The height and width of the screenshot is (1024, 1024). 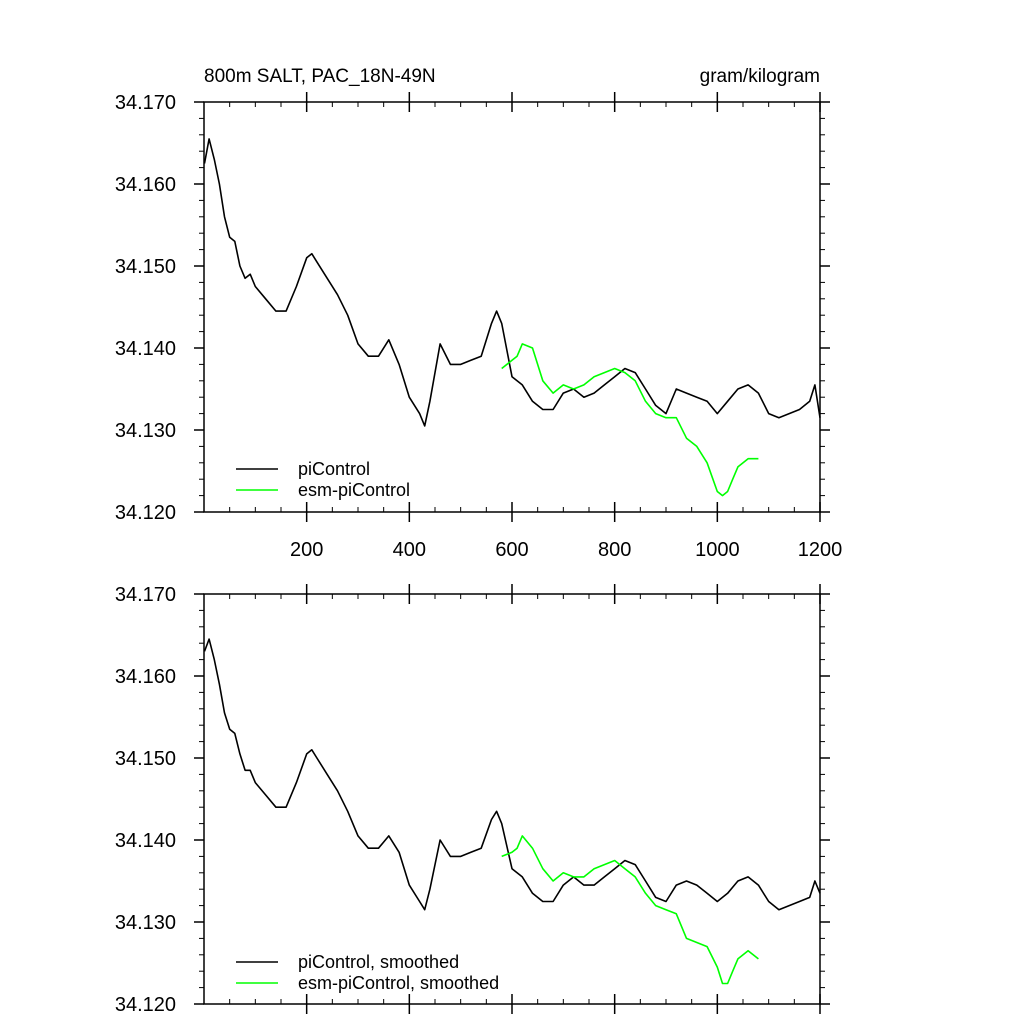 I want to click on legend-label-picontrol-smoothed: piControl, smoothed, so click(x=378, y=962).